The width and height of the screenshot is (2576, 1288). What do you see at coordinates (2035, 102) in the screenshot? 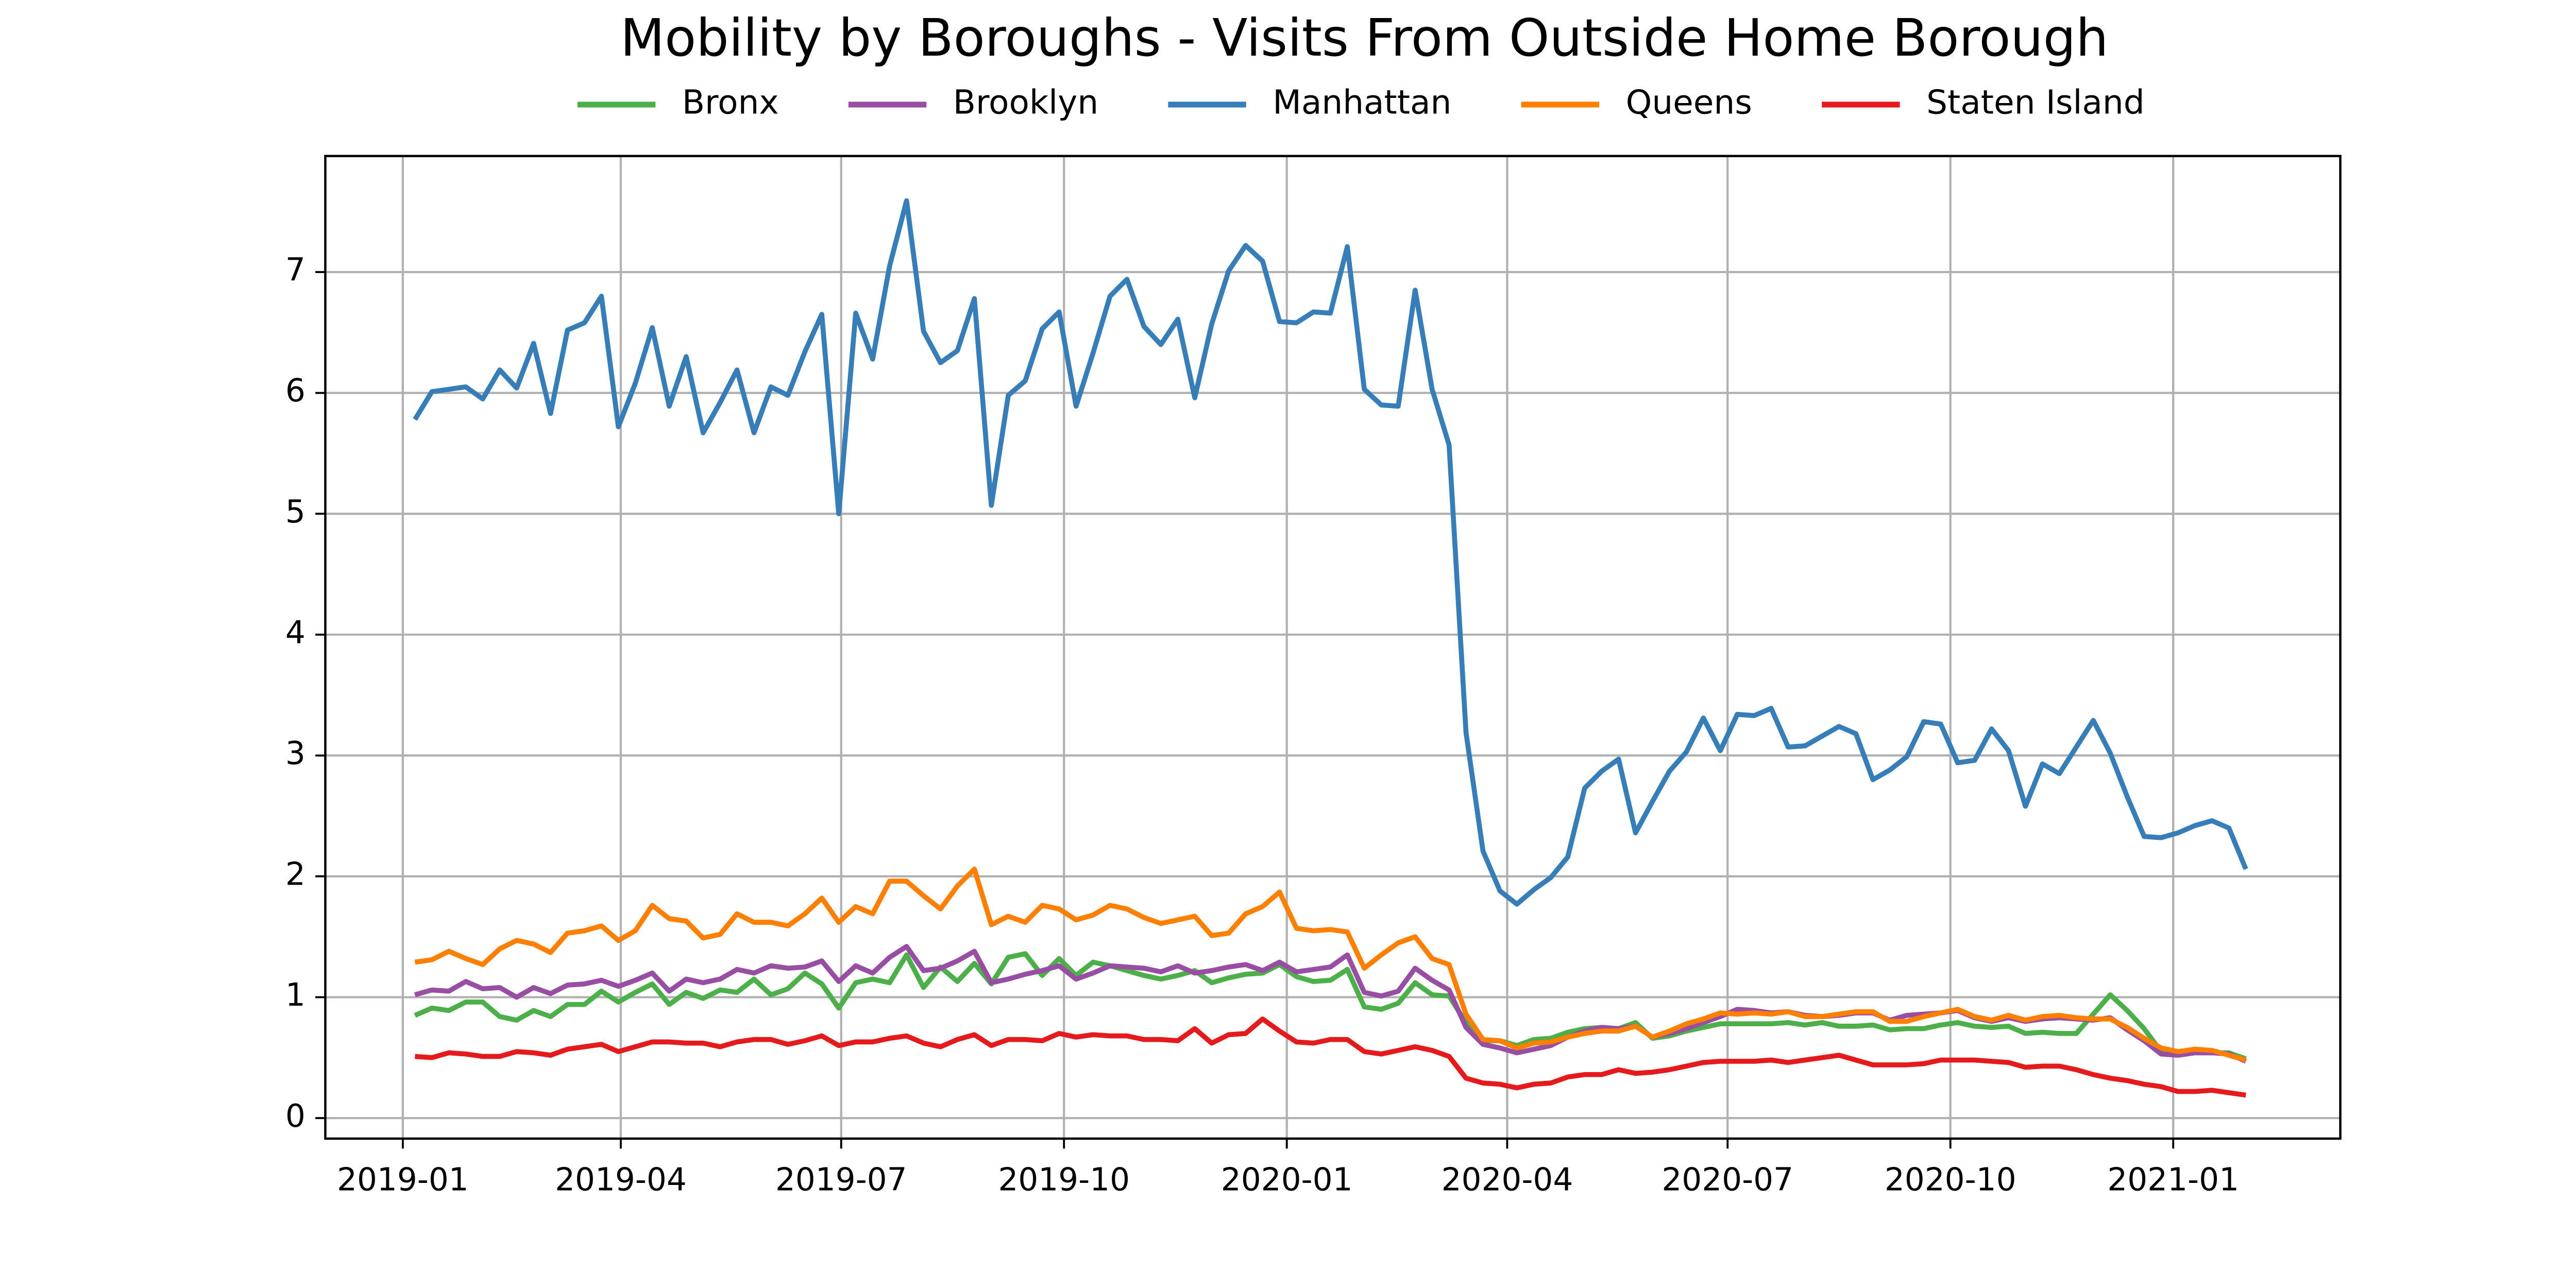
I see `legend-label: Staten Island` at bounding box center [2035, 102].